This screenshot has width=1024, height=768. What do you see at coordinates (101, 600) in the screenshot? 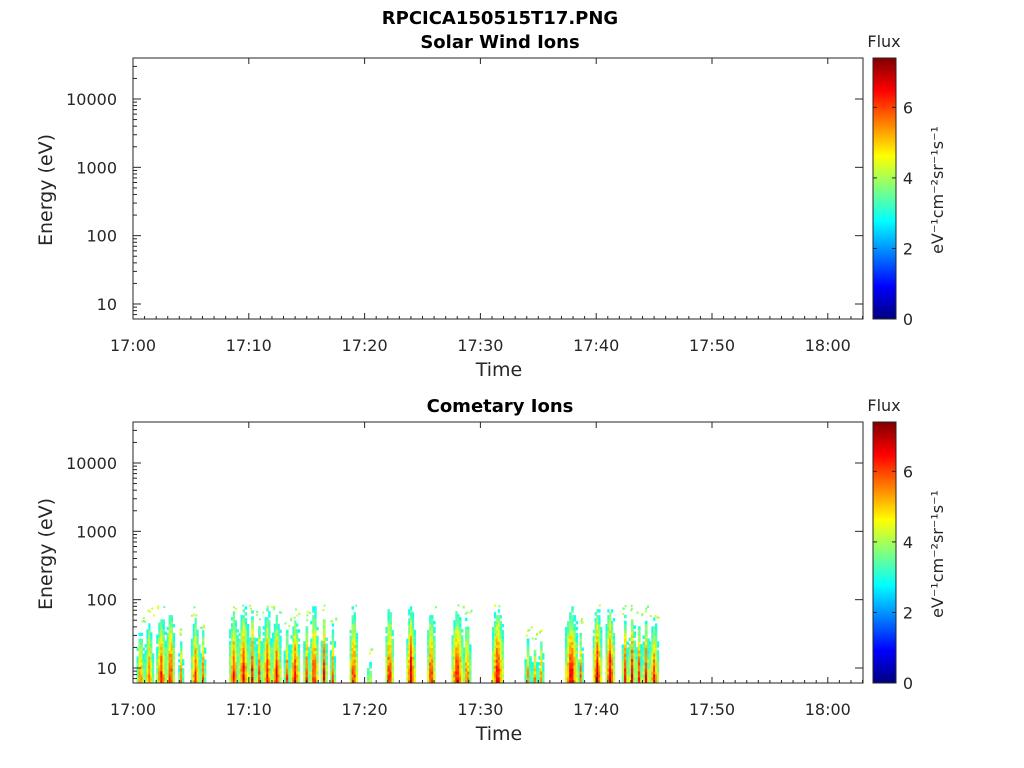
I see `y-tick-label: 100` at bounding box center [101, 600].